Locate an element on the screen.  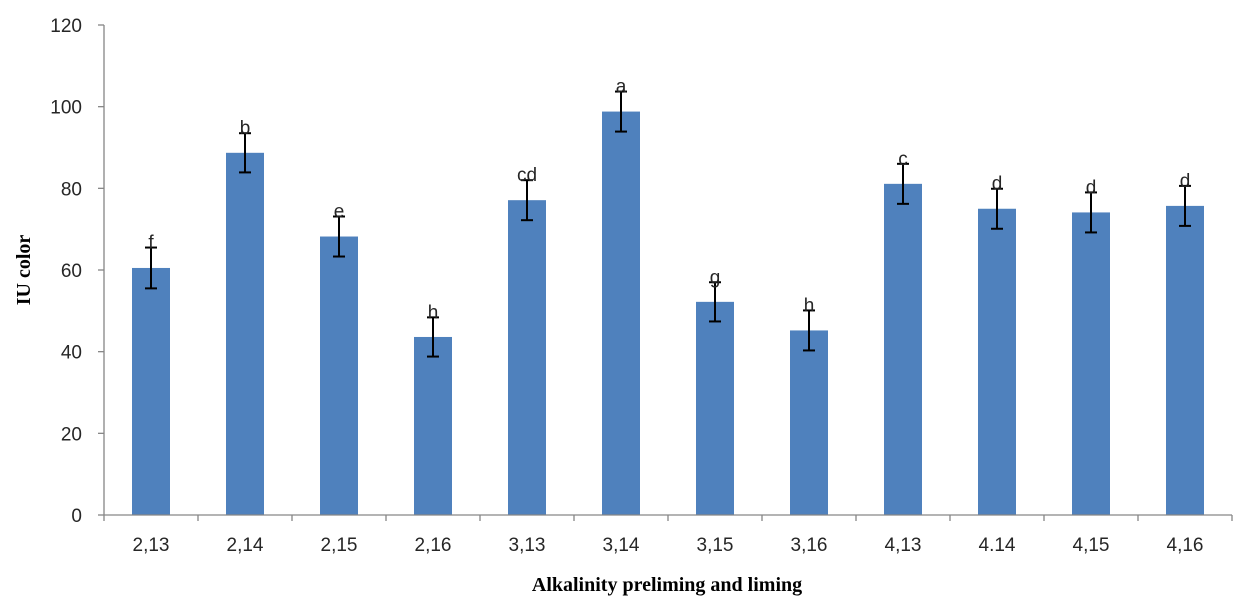
data-label: c is located at coordinates (903, 159).